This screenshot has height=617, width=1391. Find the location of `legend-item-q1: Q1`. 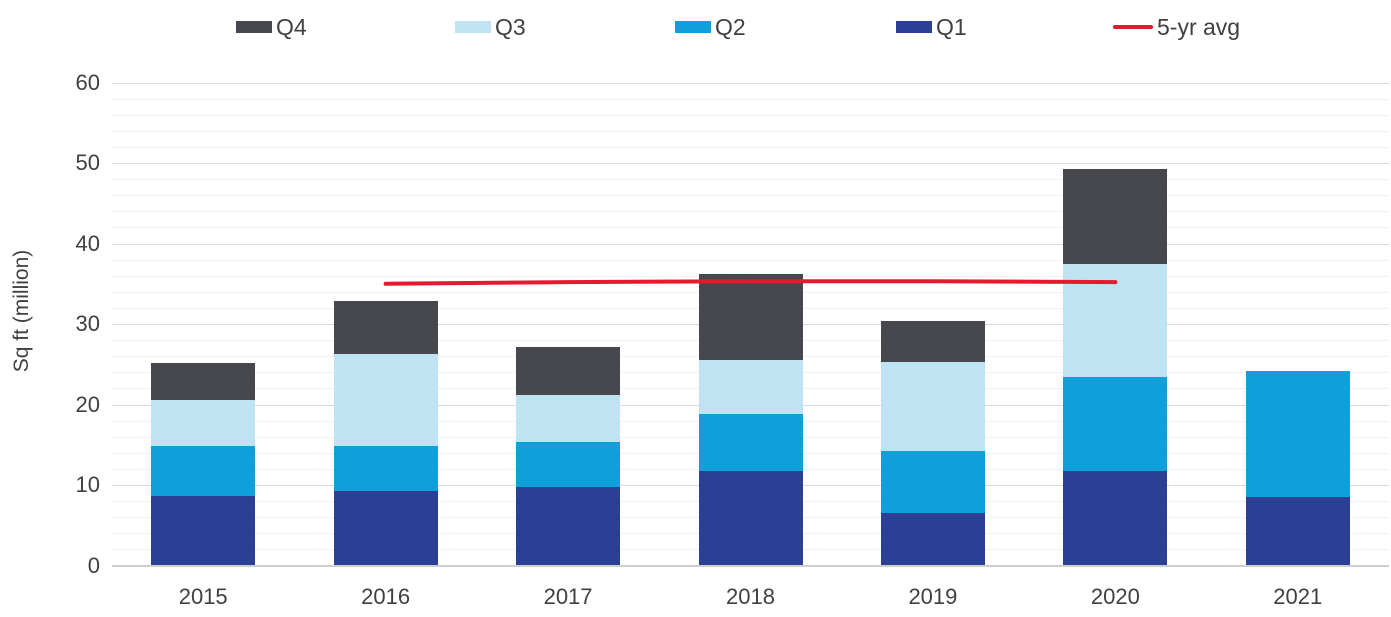

legend-item-q1: Q1 is located at coordinates (931, 27).